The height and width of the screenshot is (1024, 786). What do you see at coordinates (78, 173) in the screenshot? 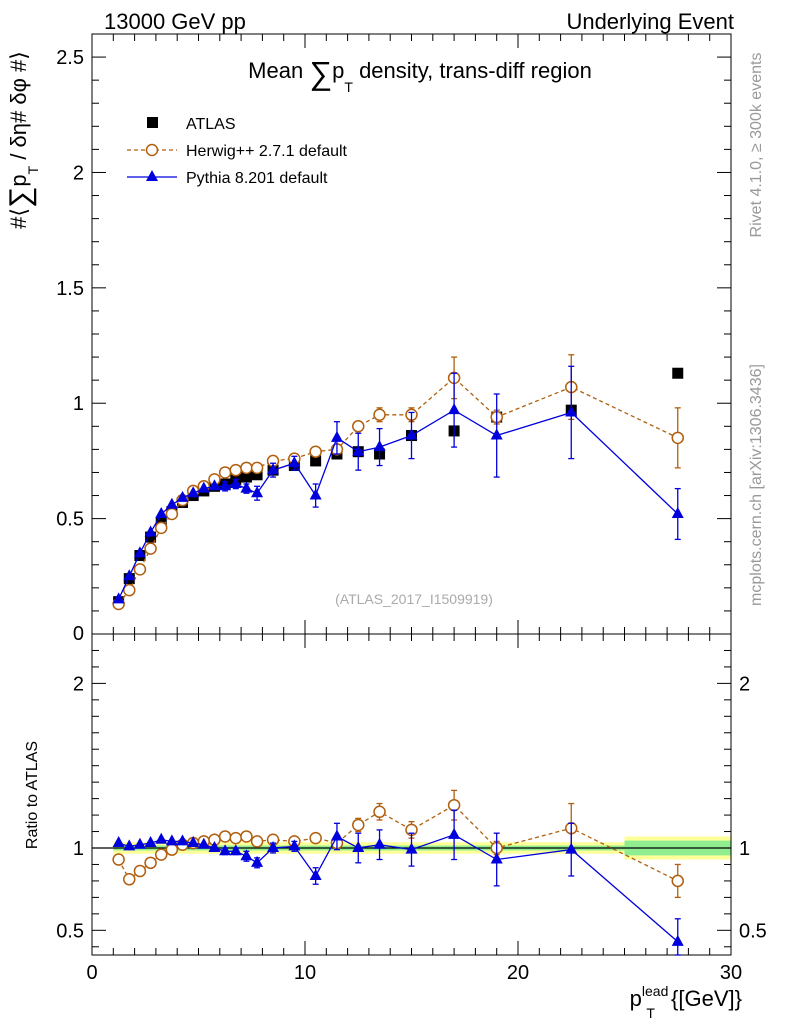
I see `main-ytick-label: 2` at bounding box center [78, 173].